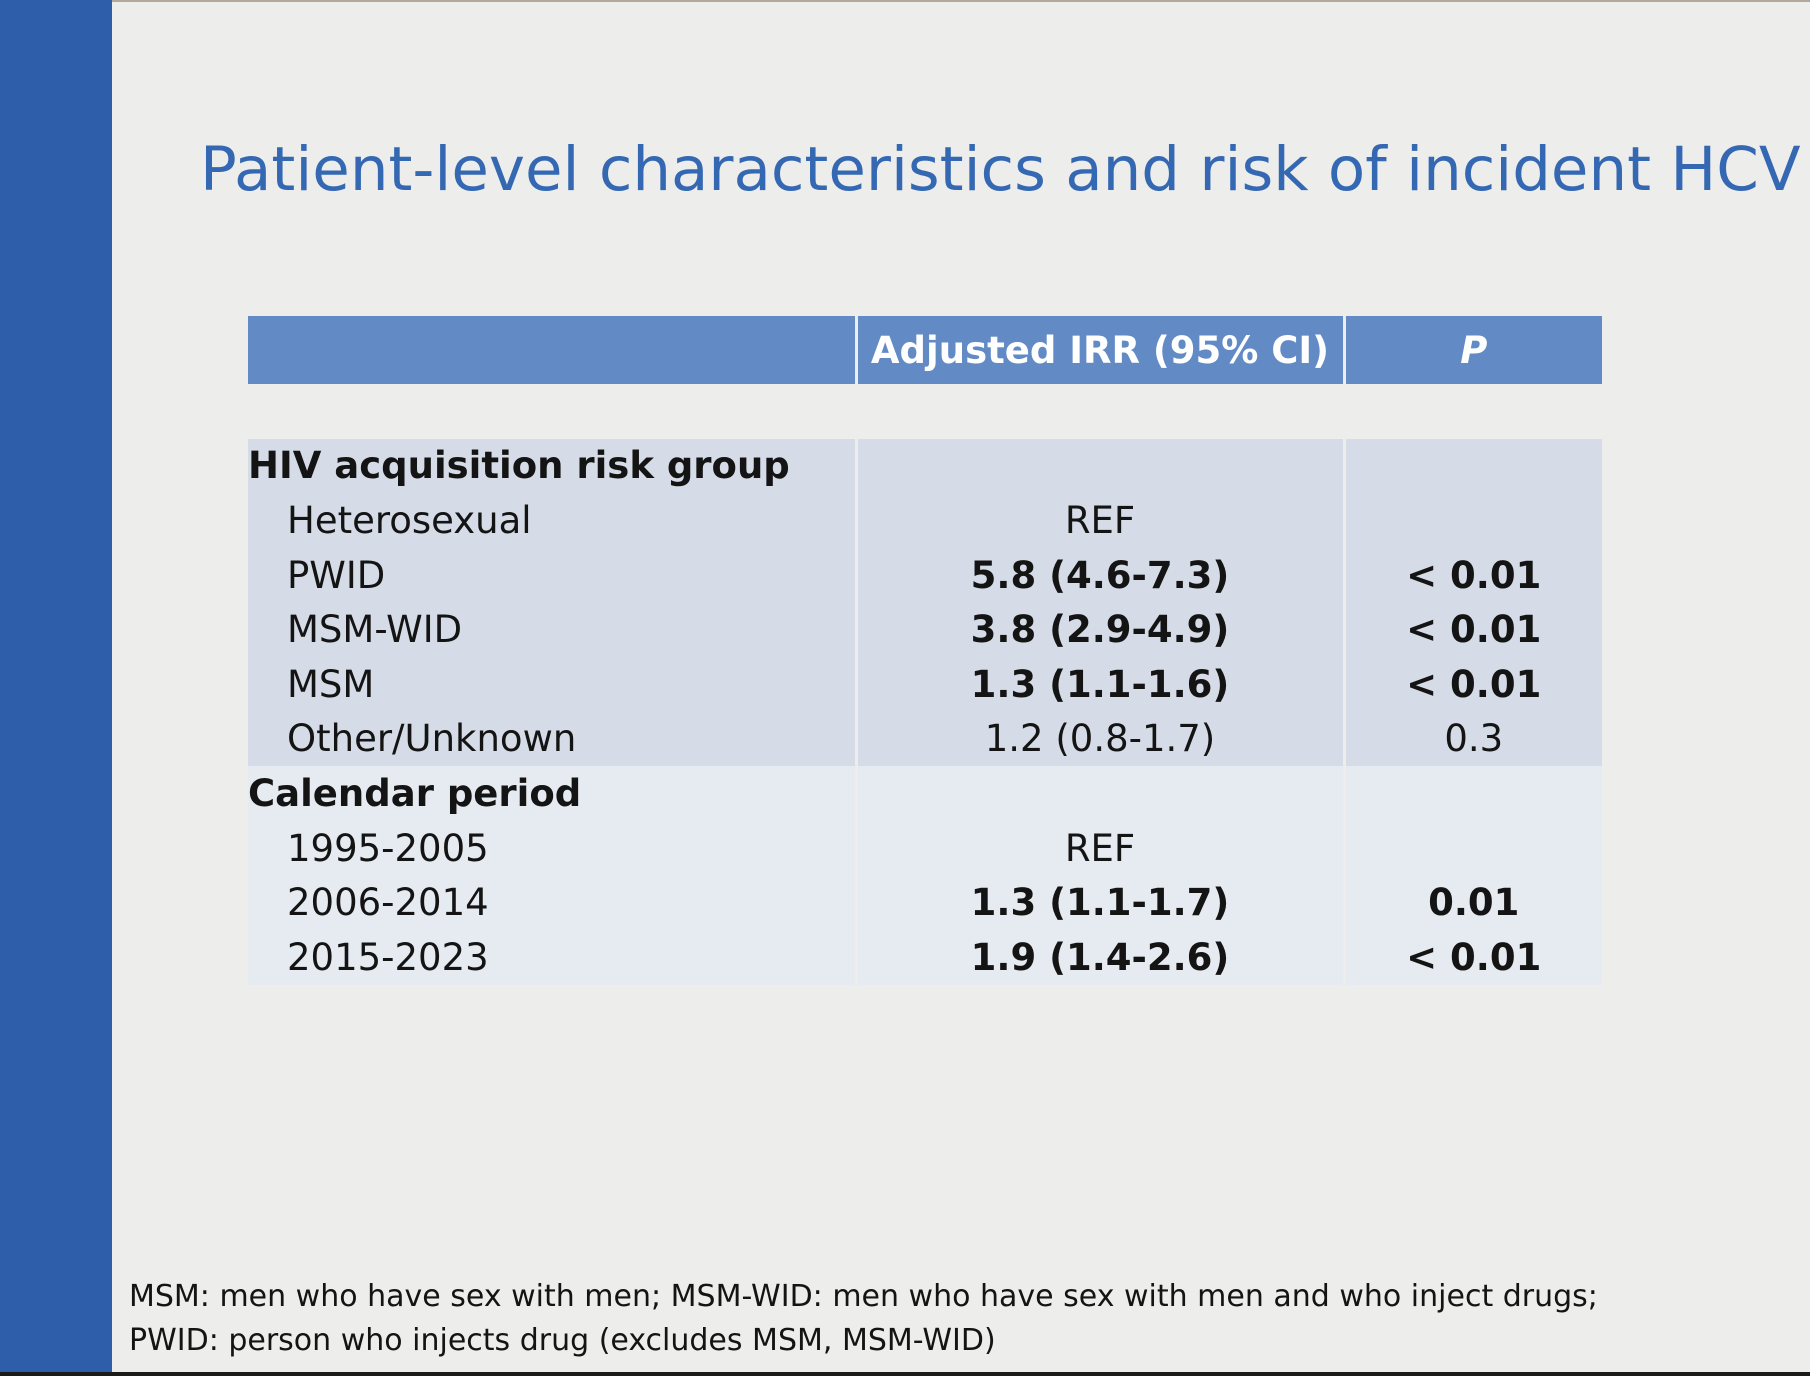 This screenshot has height=1376, width=1810. Describe the element at coordinates (56, 686) in the screenshot. I see `slide-left-accent-bar` at that location.